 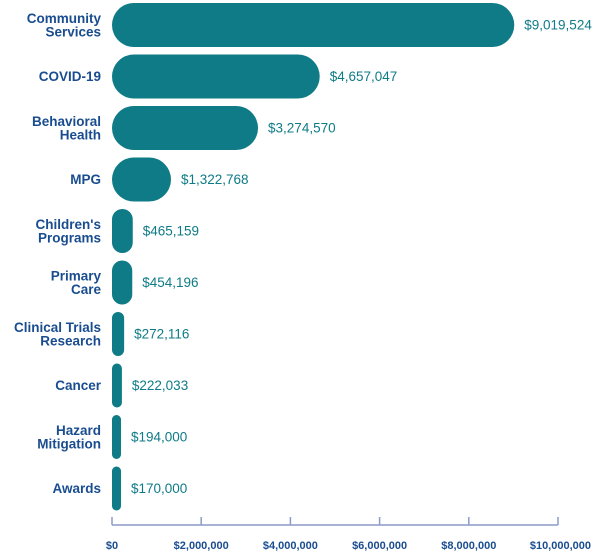 What do you see at coordinates (171, 231) in the screenshot?
I see `value-label-4: $465,159` at bounding box center [171, 231].